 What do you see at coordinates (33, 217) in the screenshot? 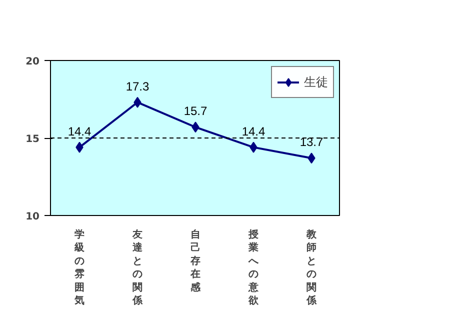
I see `y-tick-label: 10` at bounding box center [33, 217].